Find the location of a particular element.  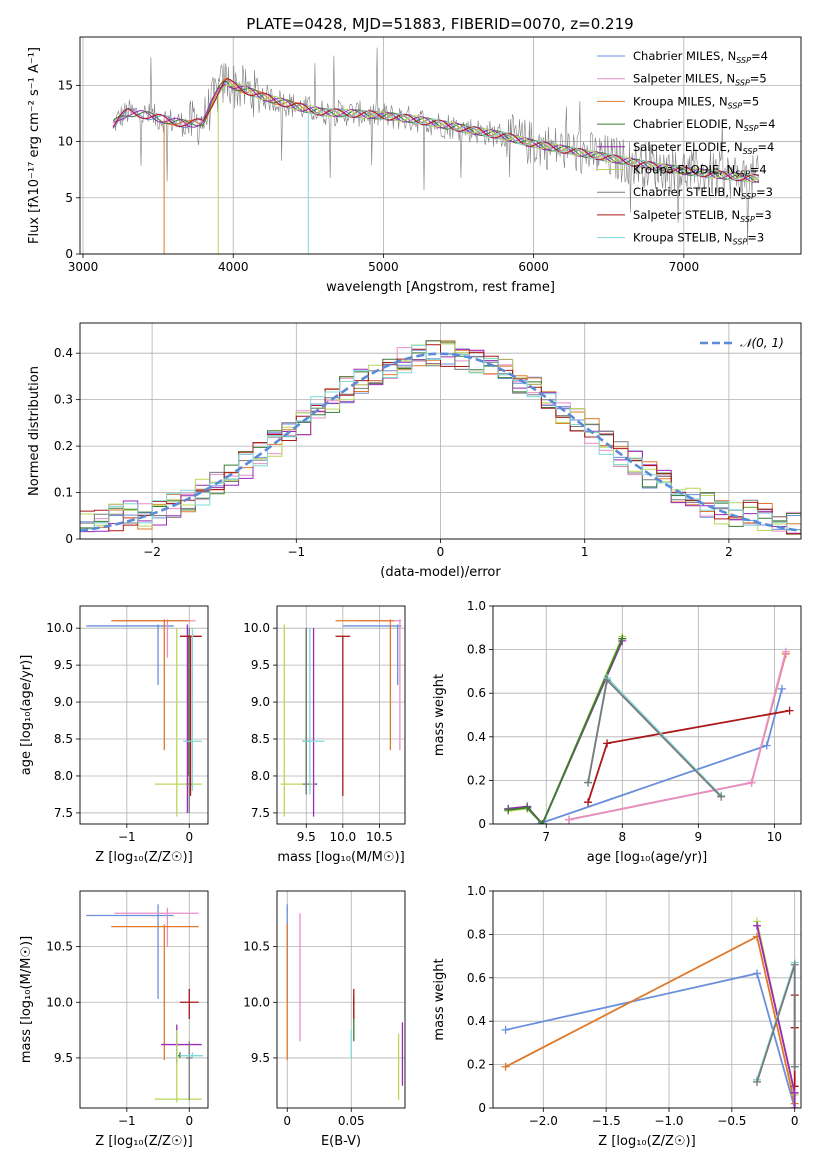

x-tick-label: 9 is located at coordinates (699, 837).